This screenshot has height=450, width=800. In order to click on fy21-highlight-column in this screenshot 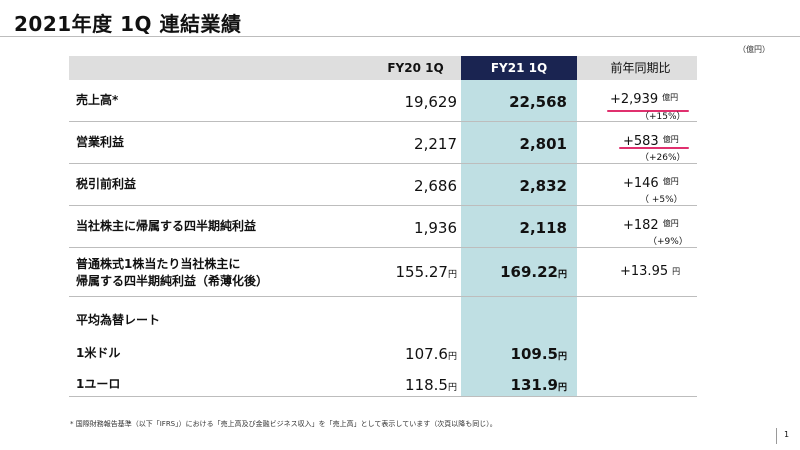, I will do `click(519, 238)`.